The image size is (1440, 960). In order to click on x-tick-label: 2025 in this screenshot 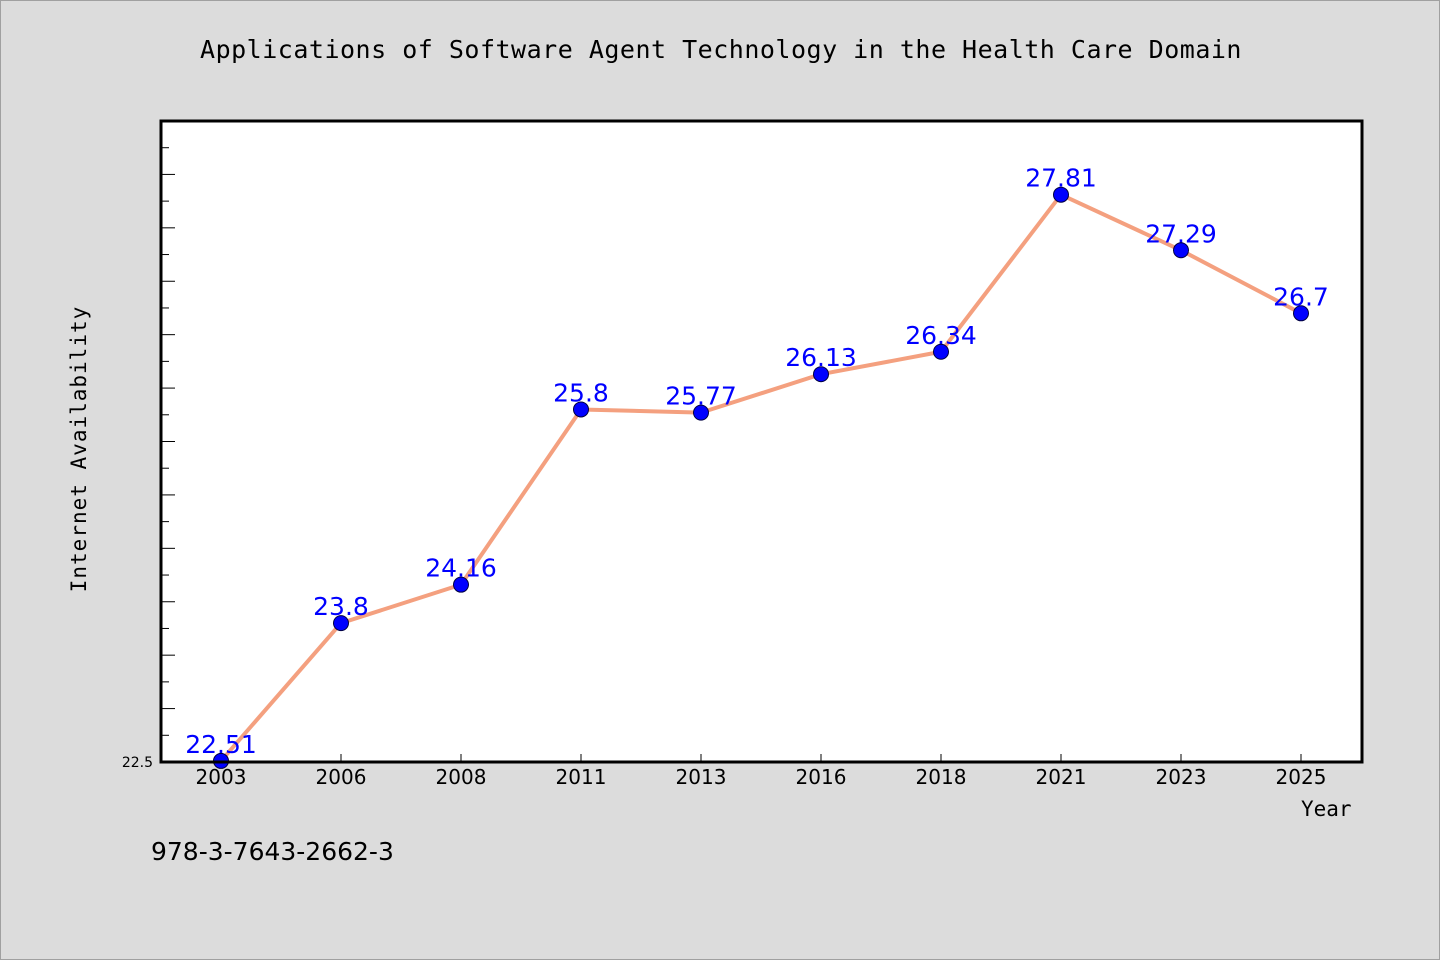, I will do `click(1301, 777)`.